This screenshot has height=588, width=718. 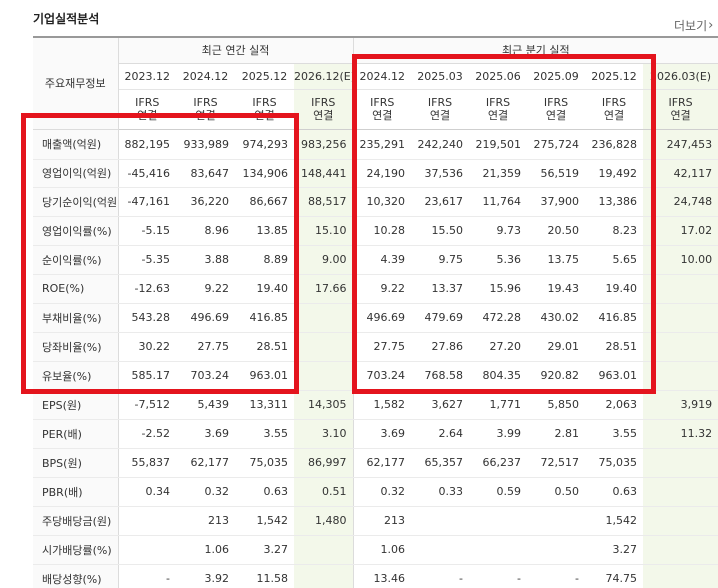 I want to click on period-header: 2023.12, so click(x=147, y=76).